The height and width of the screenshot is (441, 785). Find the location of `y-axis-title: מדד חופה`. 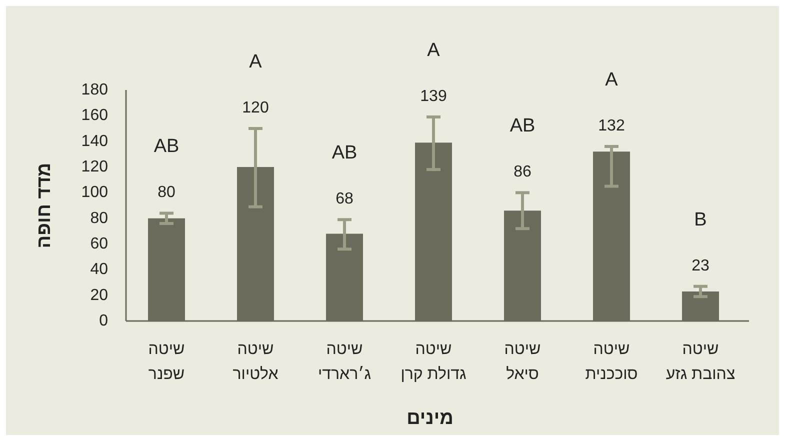

y-axis-title: מדד חופה is located at coordinates (44, 205).